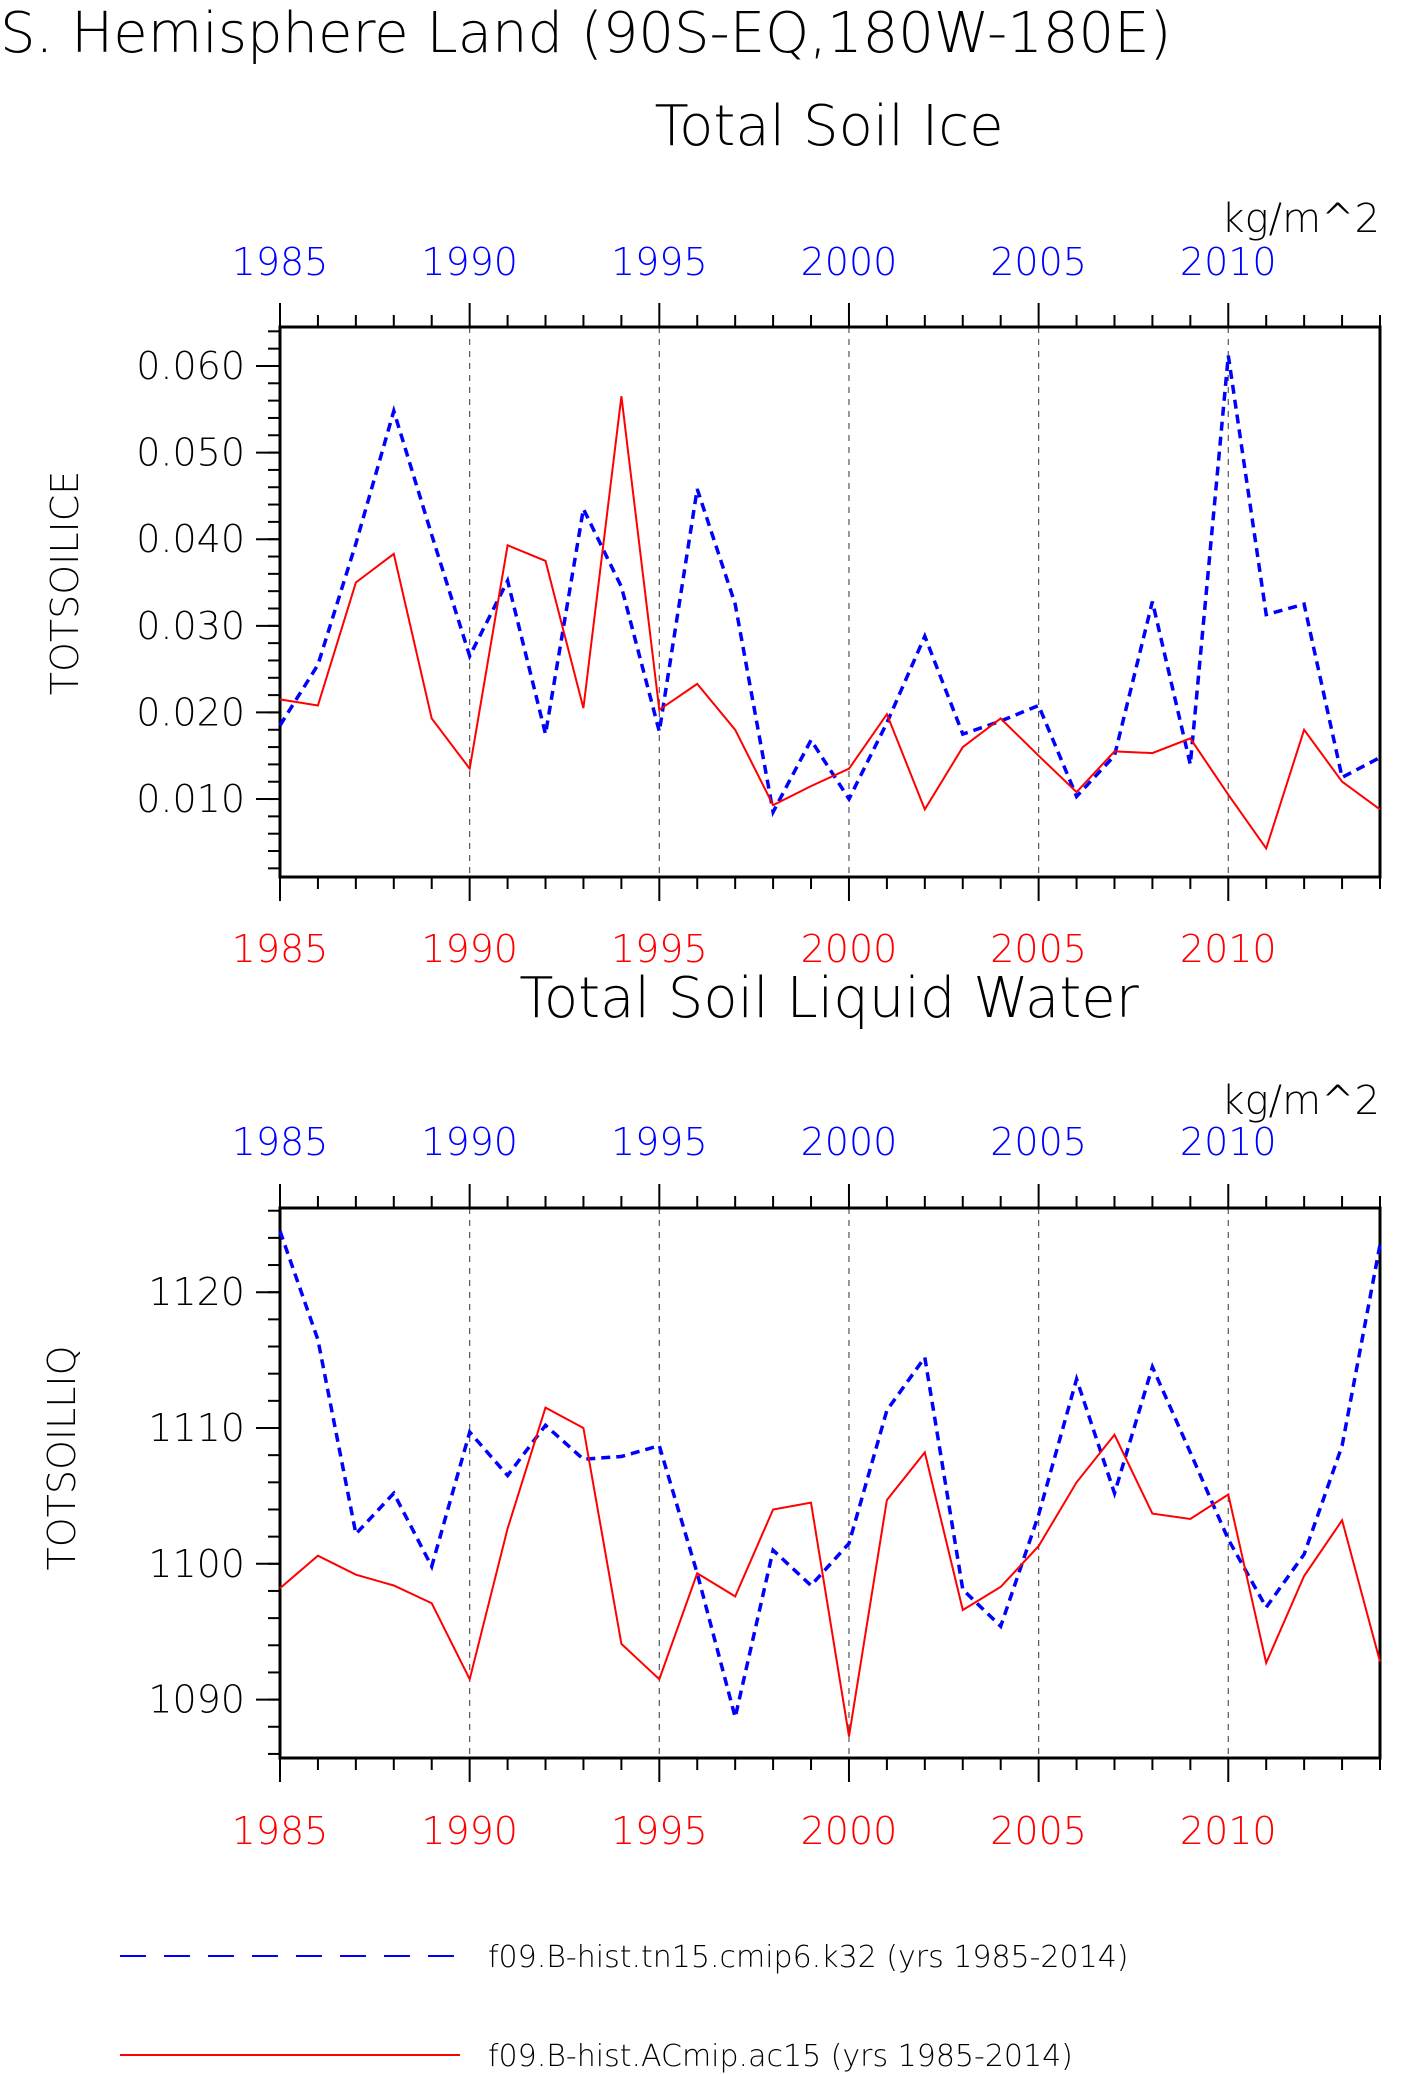 The height and width of the screenshot is (2074, 1426). Describe the element at coordinates (829, 998) in the screenshot. I see `panel-2-title: Total Soil Liquid Water` at that location.